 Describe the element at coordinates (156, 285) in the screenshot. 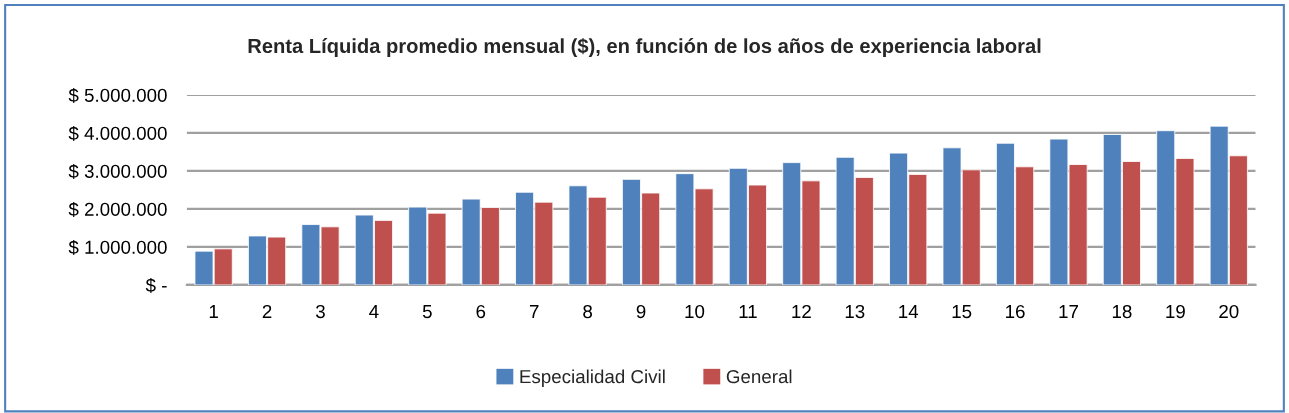

I see `y-tick-label: $ -` at that location.